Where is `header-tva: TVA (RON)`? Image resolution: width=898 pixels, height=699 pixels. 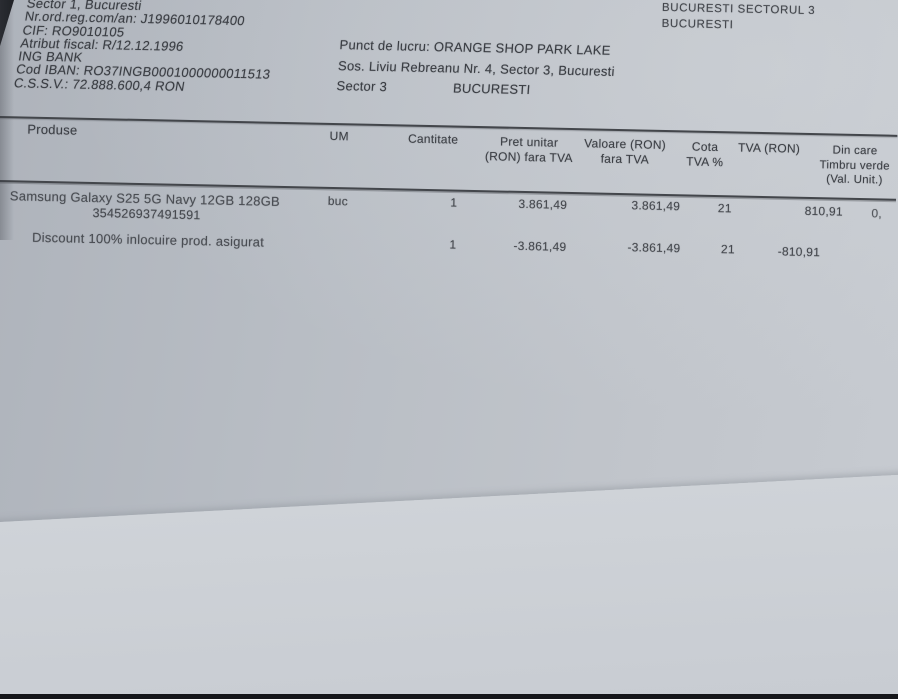 header-tva: TVA (RON) is located at coordinates (769, 148).